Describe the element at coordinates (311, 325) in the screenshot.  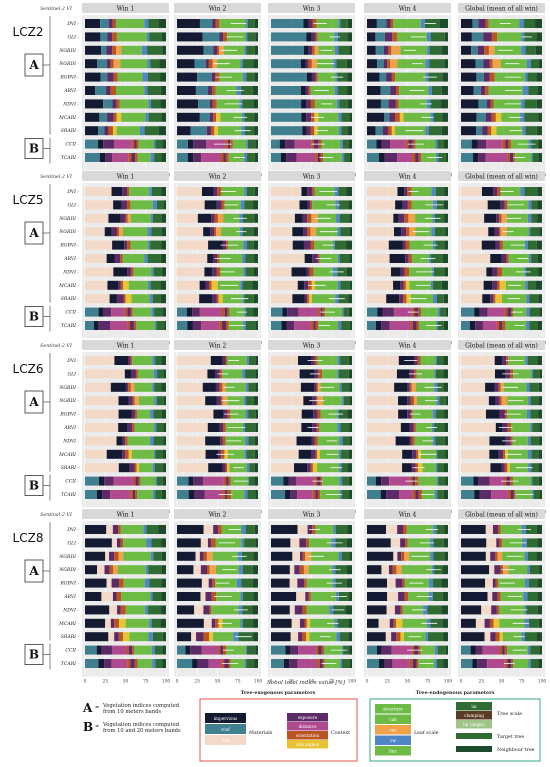
I see `bar-tcari` at that location.